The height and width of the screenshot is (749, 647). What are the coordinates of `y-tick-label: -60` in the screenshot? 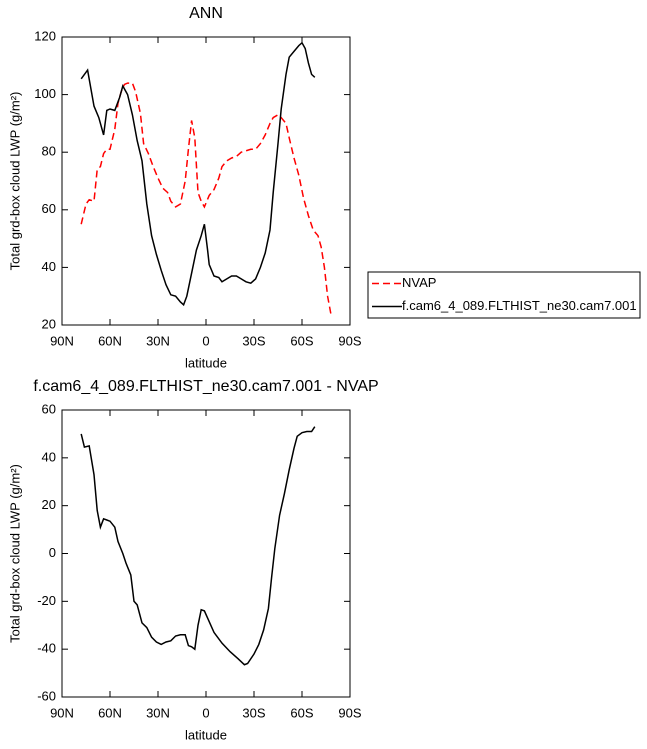 It's located at (46, 695).